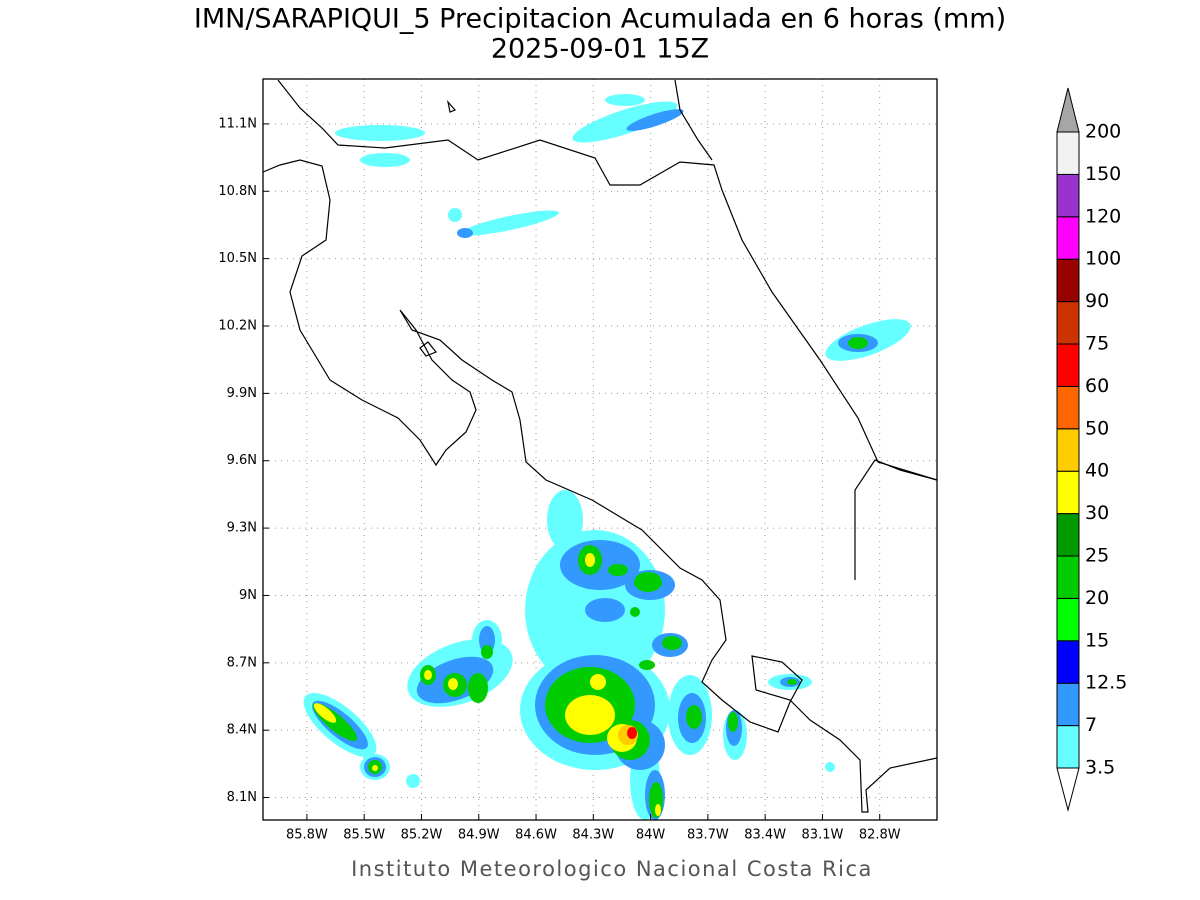 The width and height of the screenshot is (1200, 900). What do you see at coordinates (242, 730) in the screenshot?
I see `y-tick-label: 8.4N` at bounding box center [242, 730].